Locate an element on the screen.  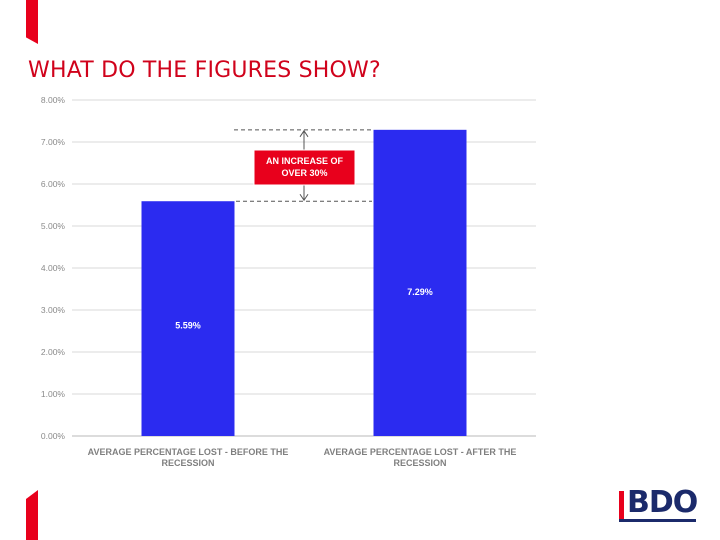
slide-title: WHAT DO THE FIGURES SHOW? is located at coordinates (204, 70).